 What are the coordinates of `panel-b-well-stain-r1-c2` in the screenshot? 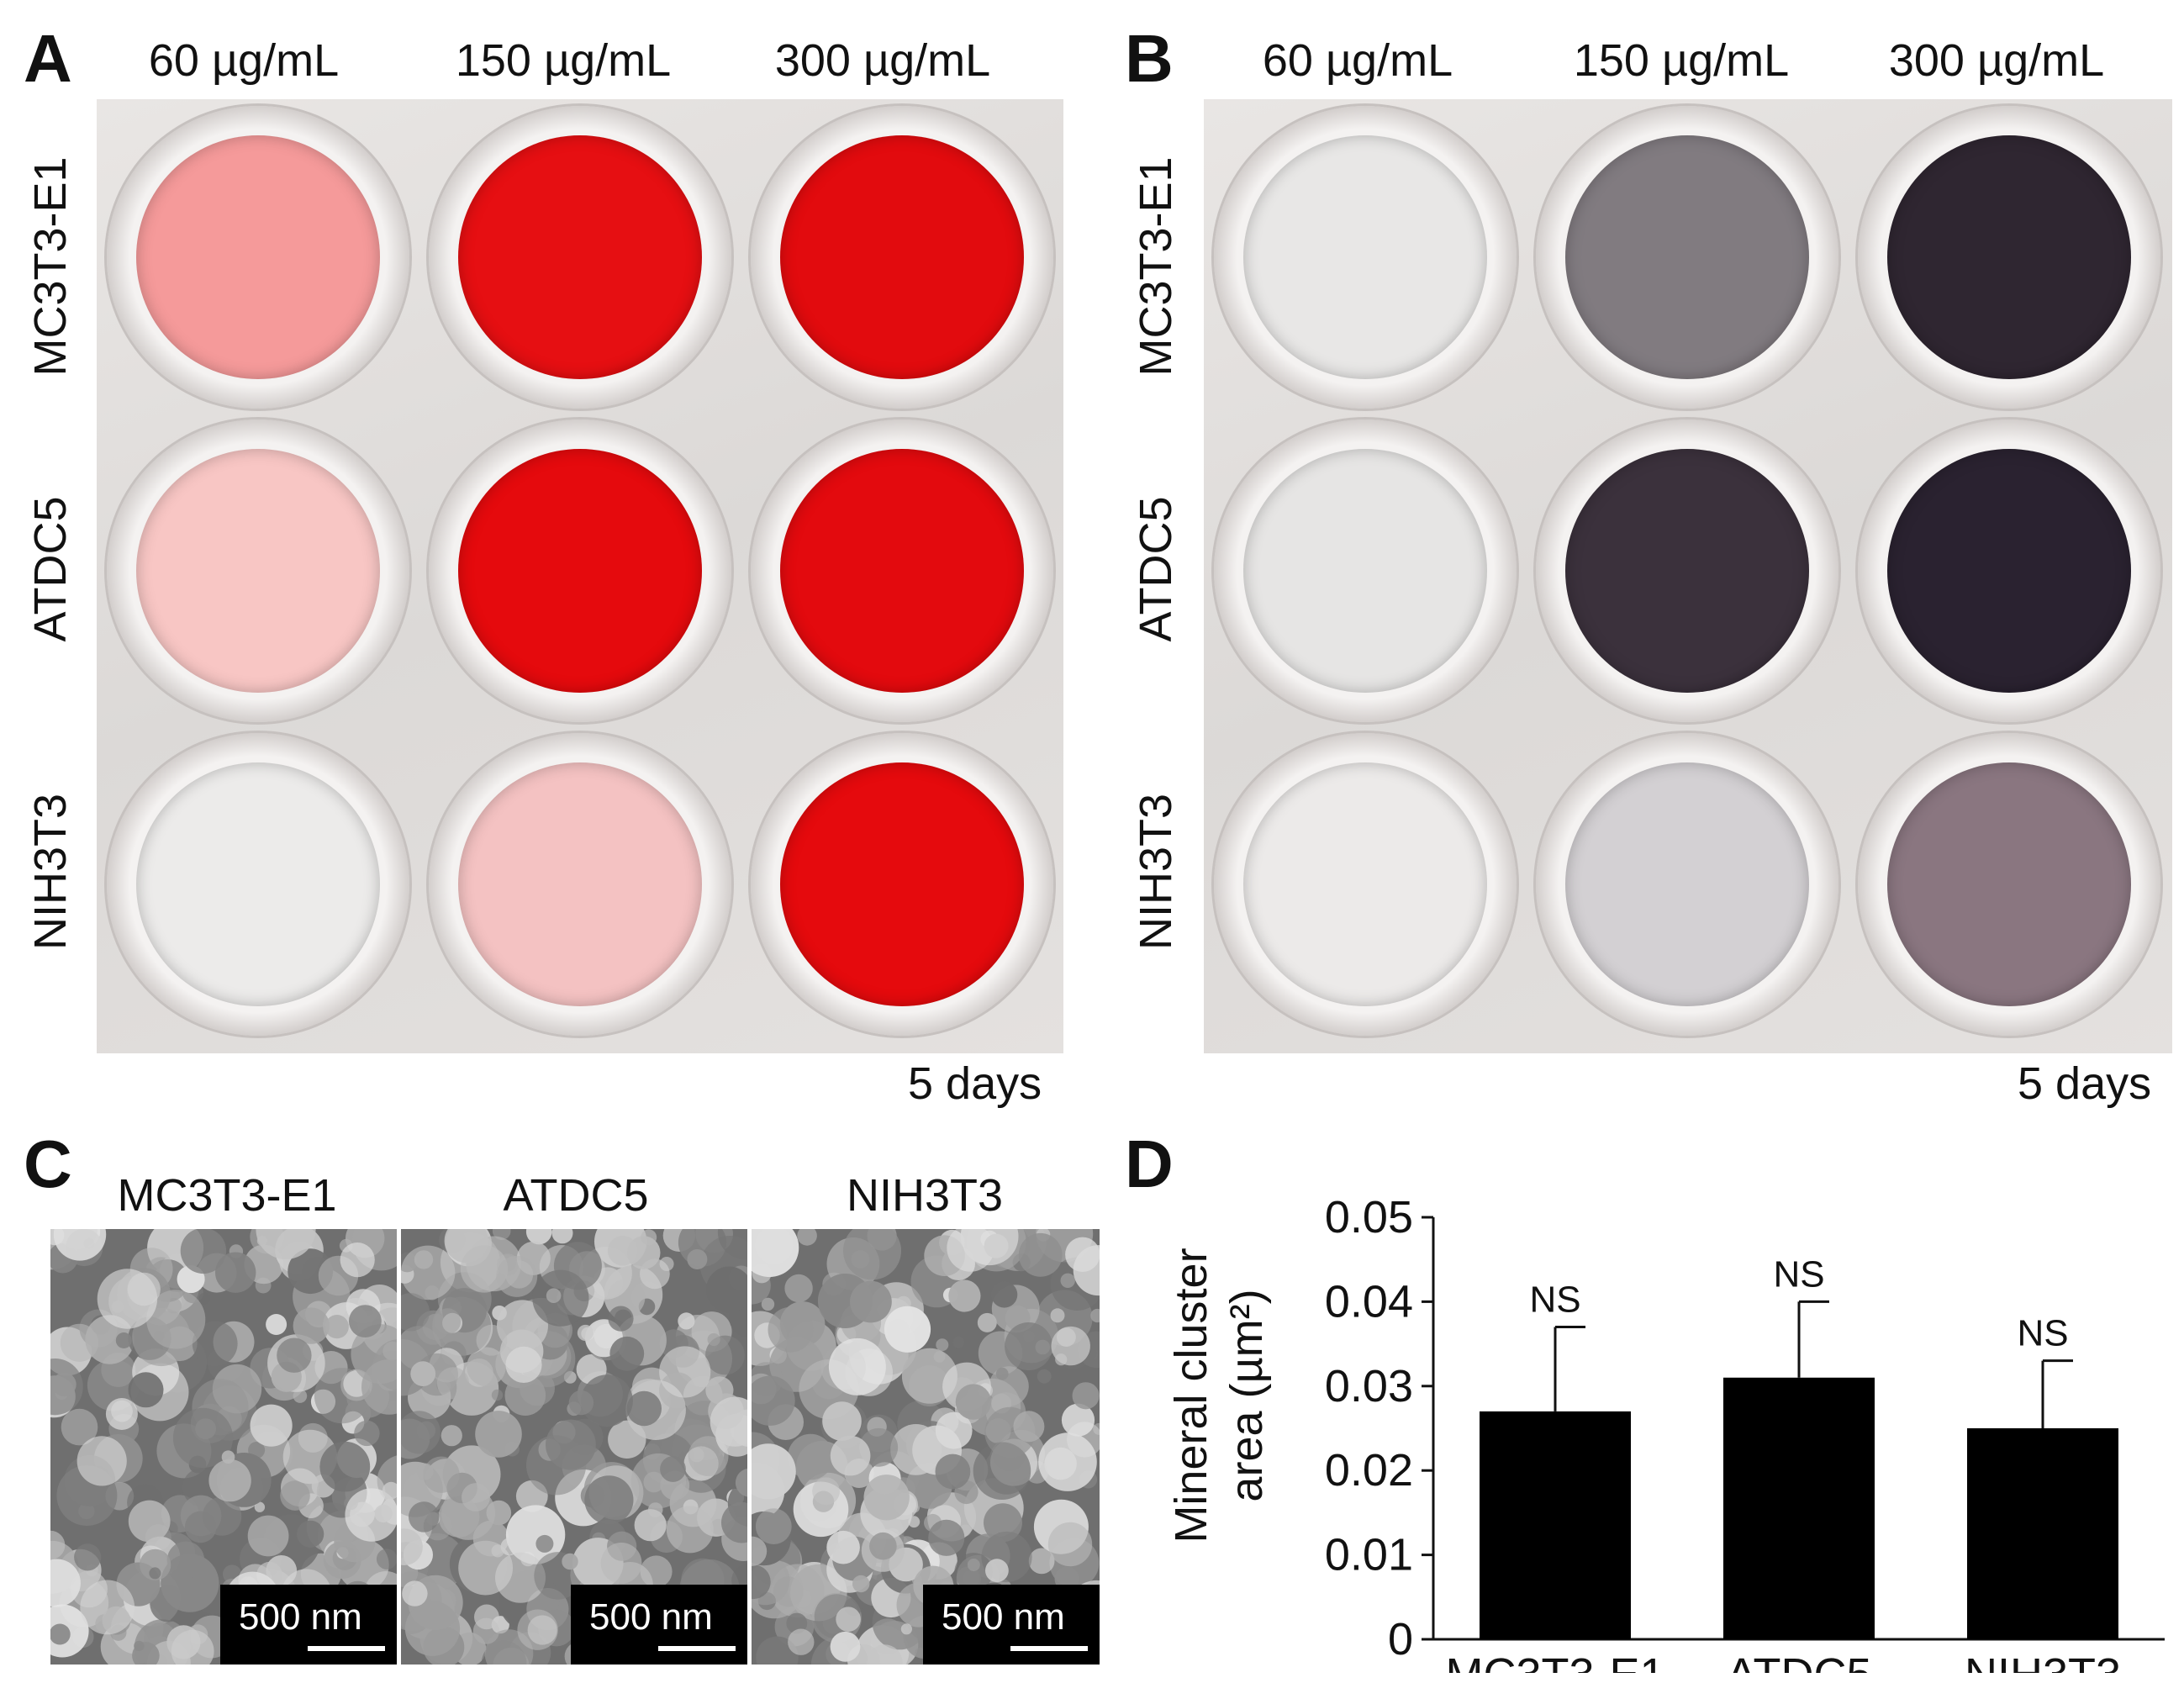 It's located at (1687, 257).